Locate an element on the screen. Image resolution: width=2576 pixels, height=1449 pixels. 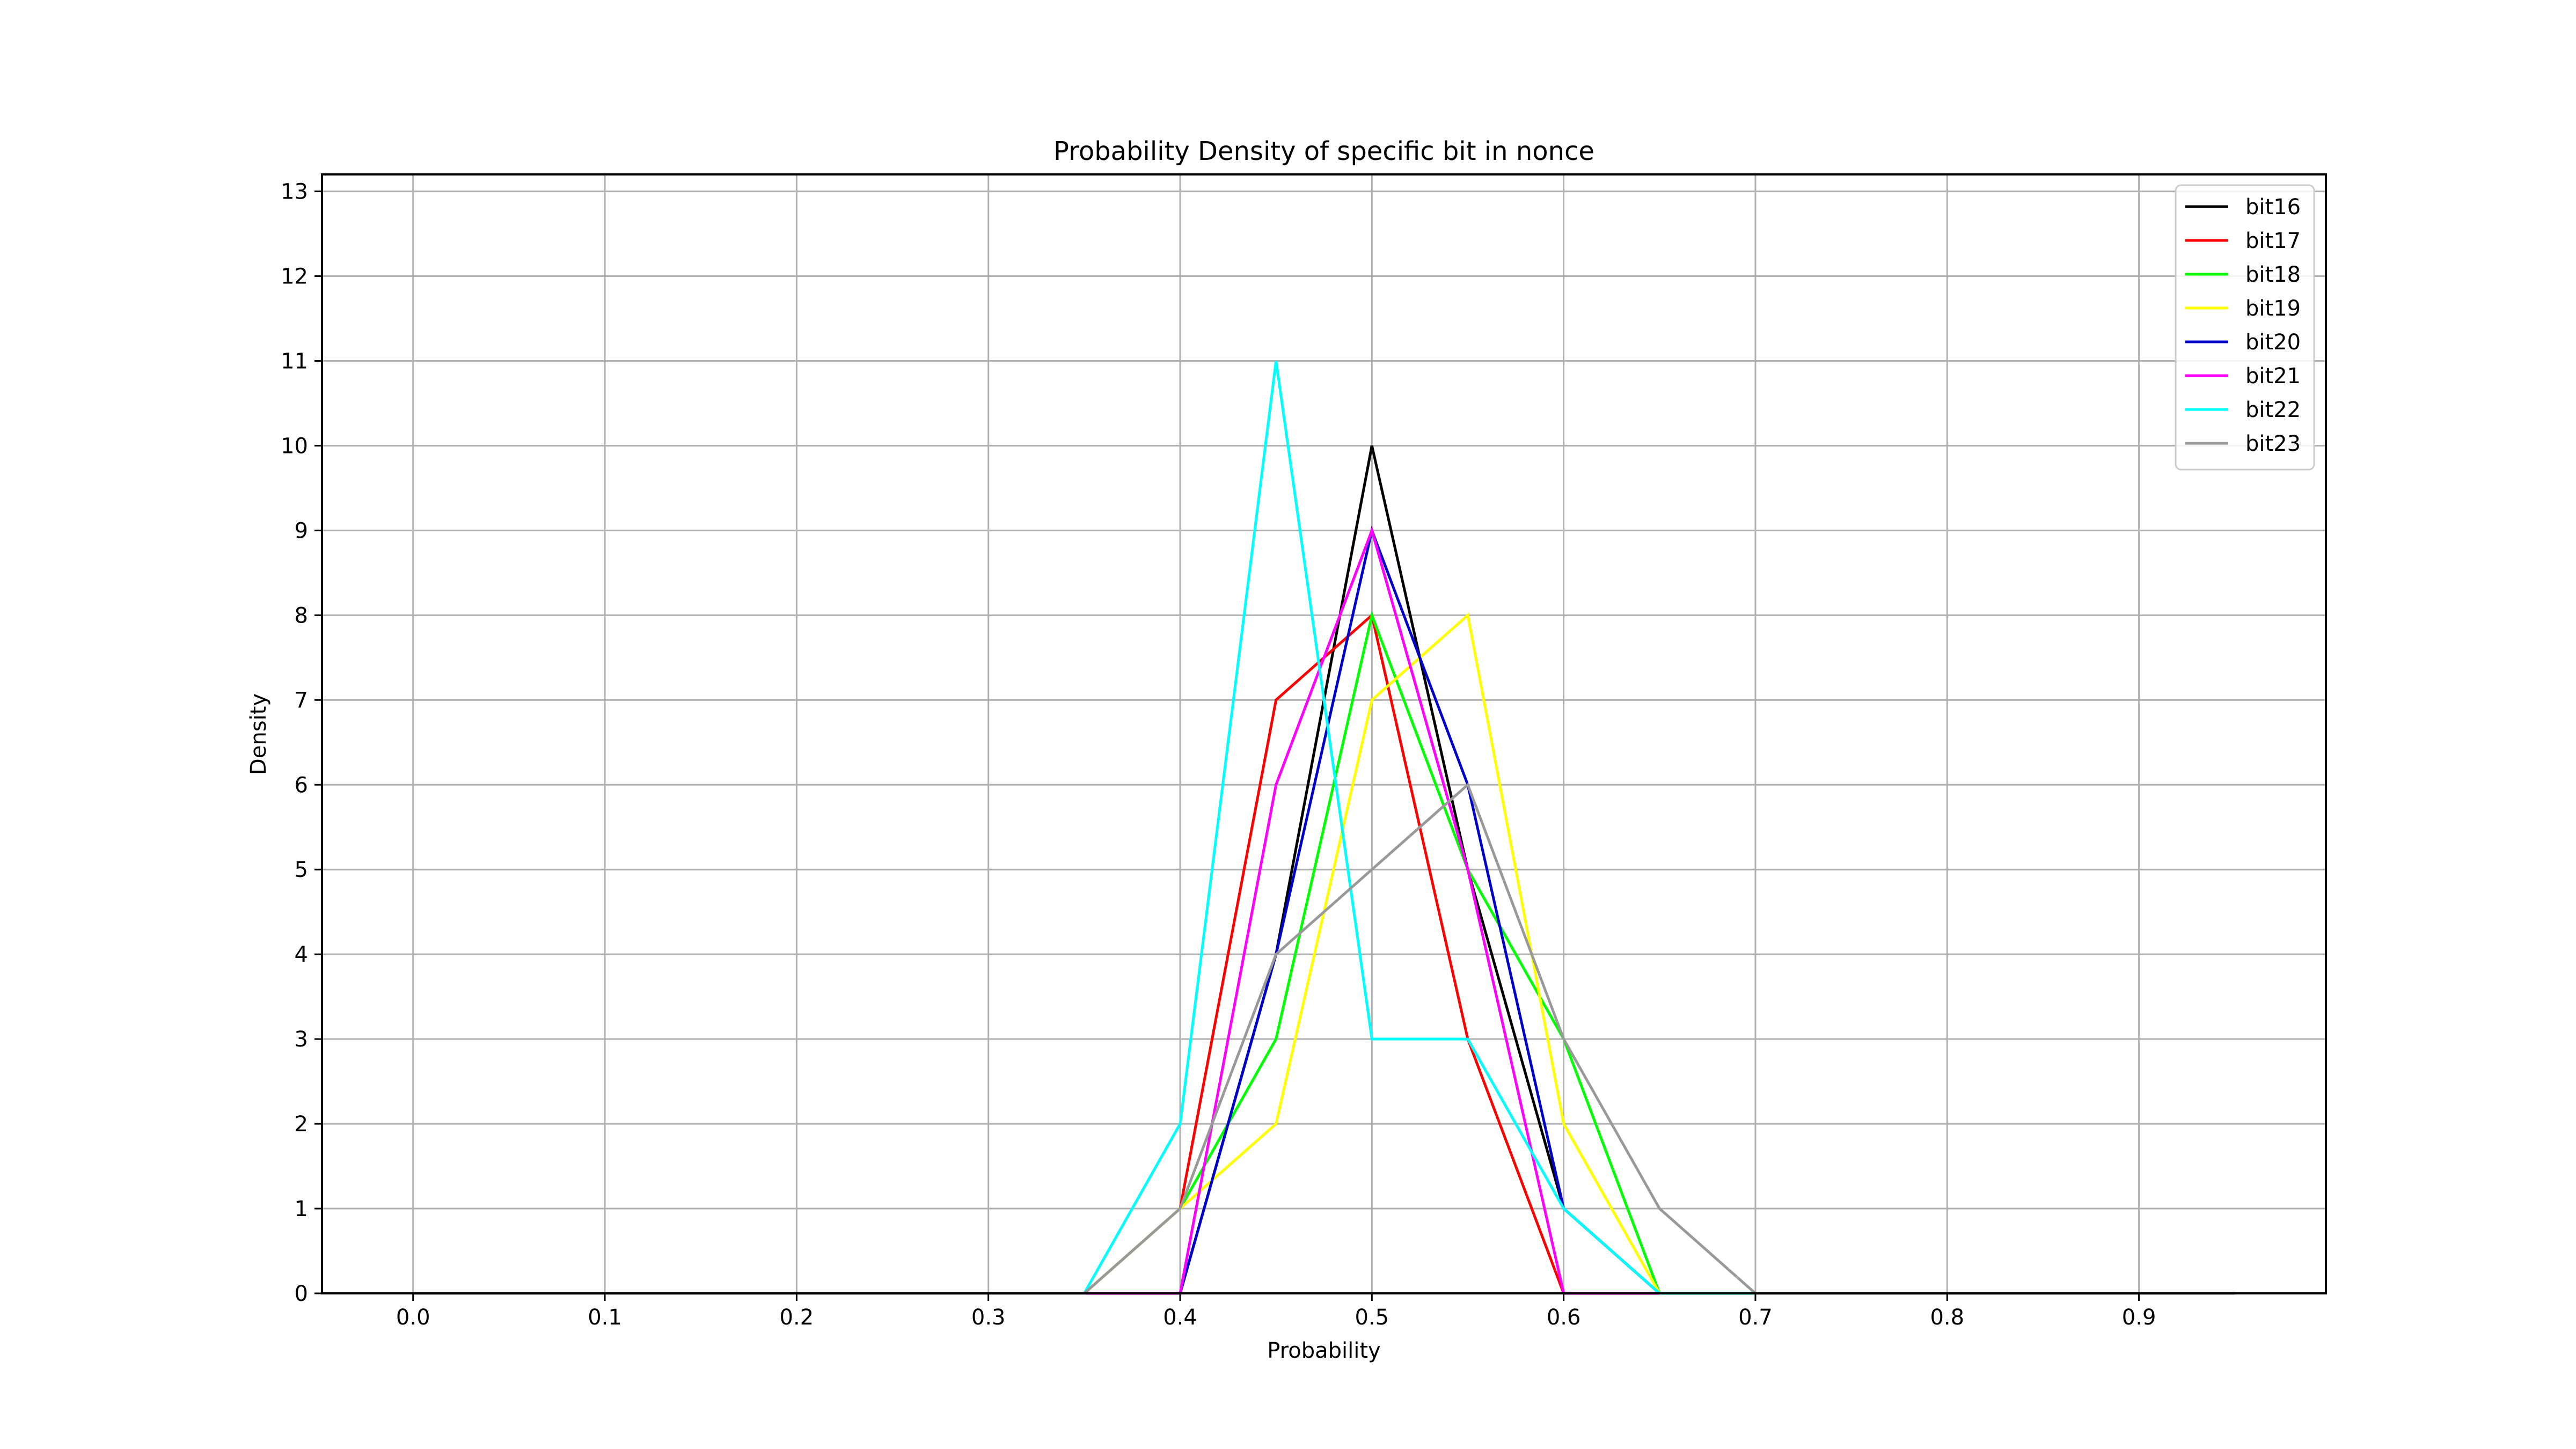
x-tick-label: 0.2 is located at coordinates (797, 1317).